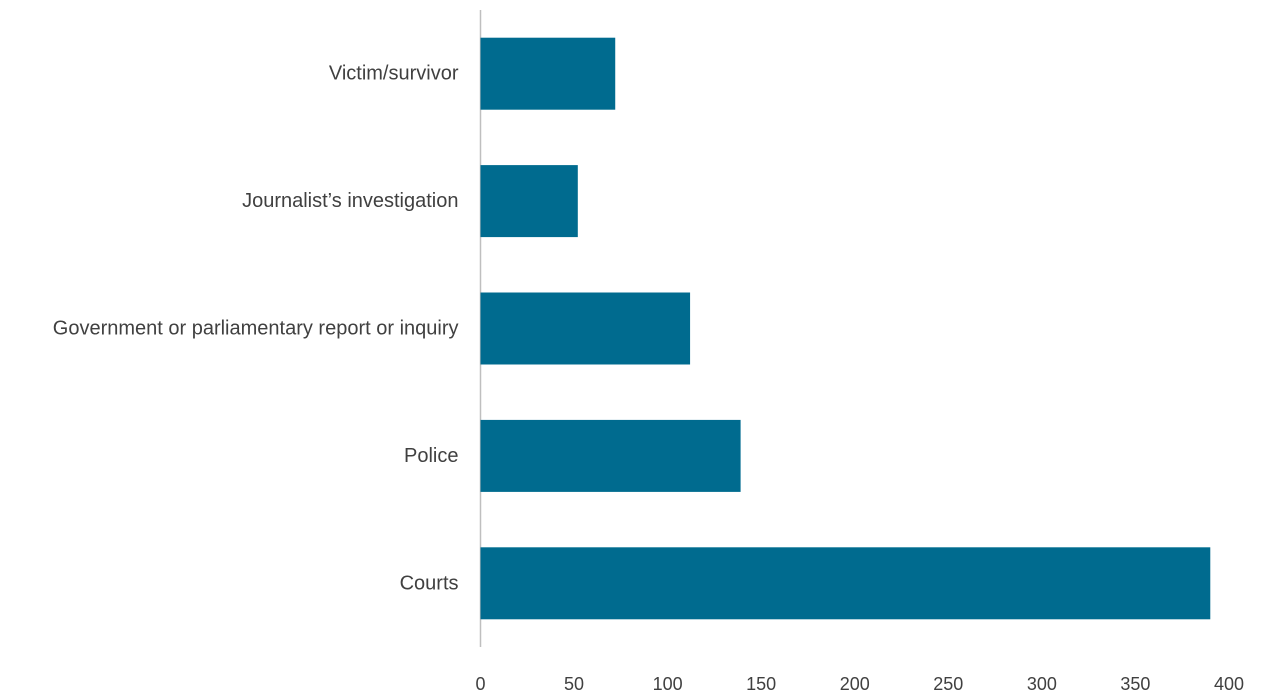 The image size is (1261, 698). Describe the element at coordinates (668, 683) in the screenshot. I see `x-tick-label-2: 100` at that location.